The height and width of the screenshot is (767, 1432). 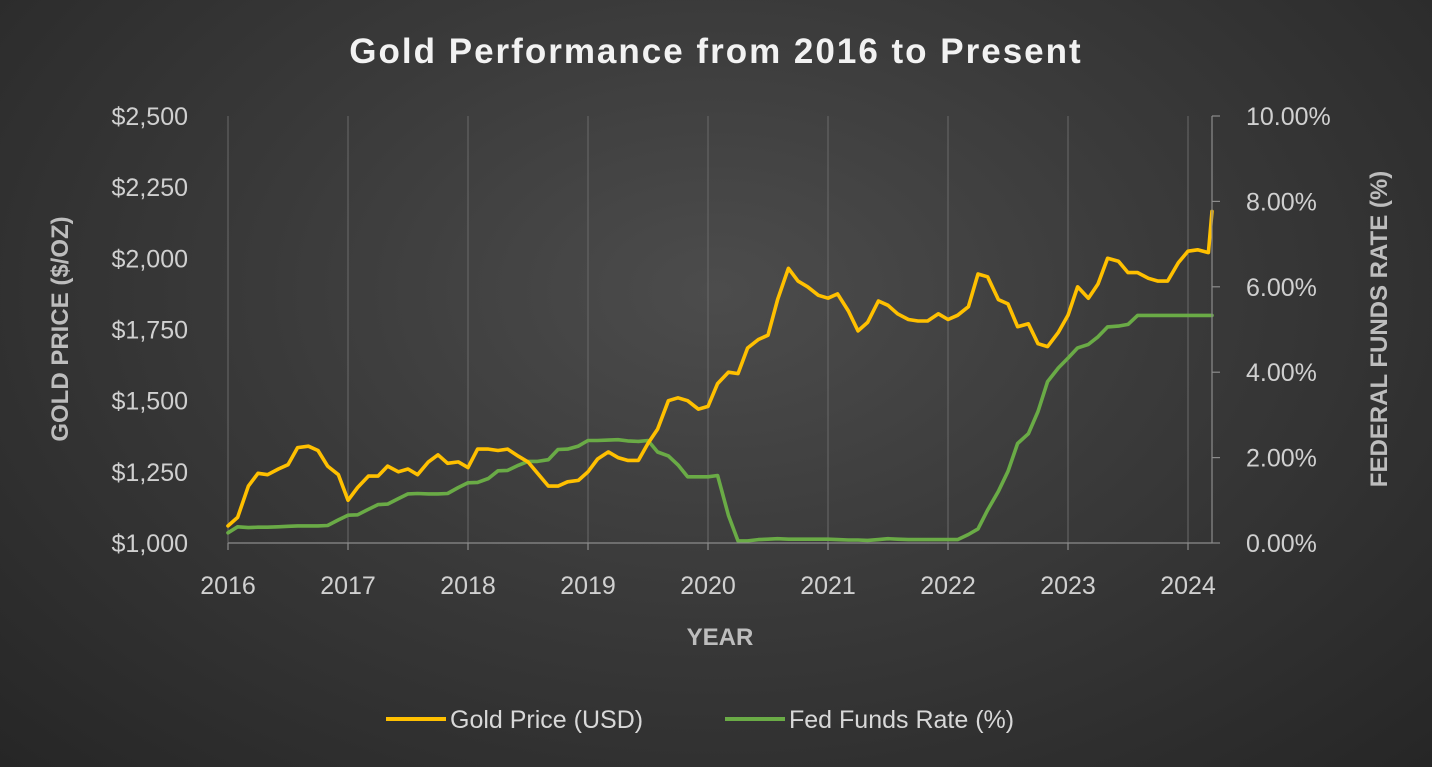 I want to click on legend-label-fed: Fed Funds Rate (%), so click(x=901, y=720).